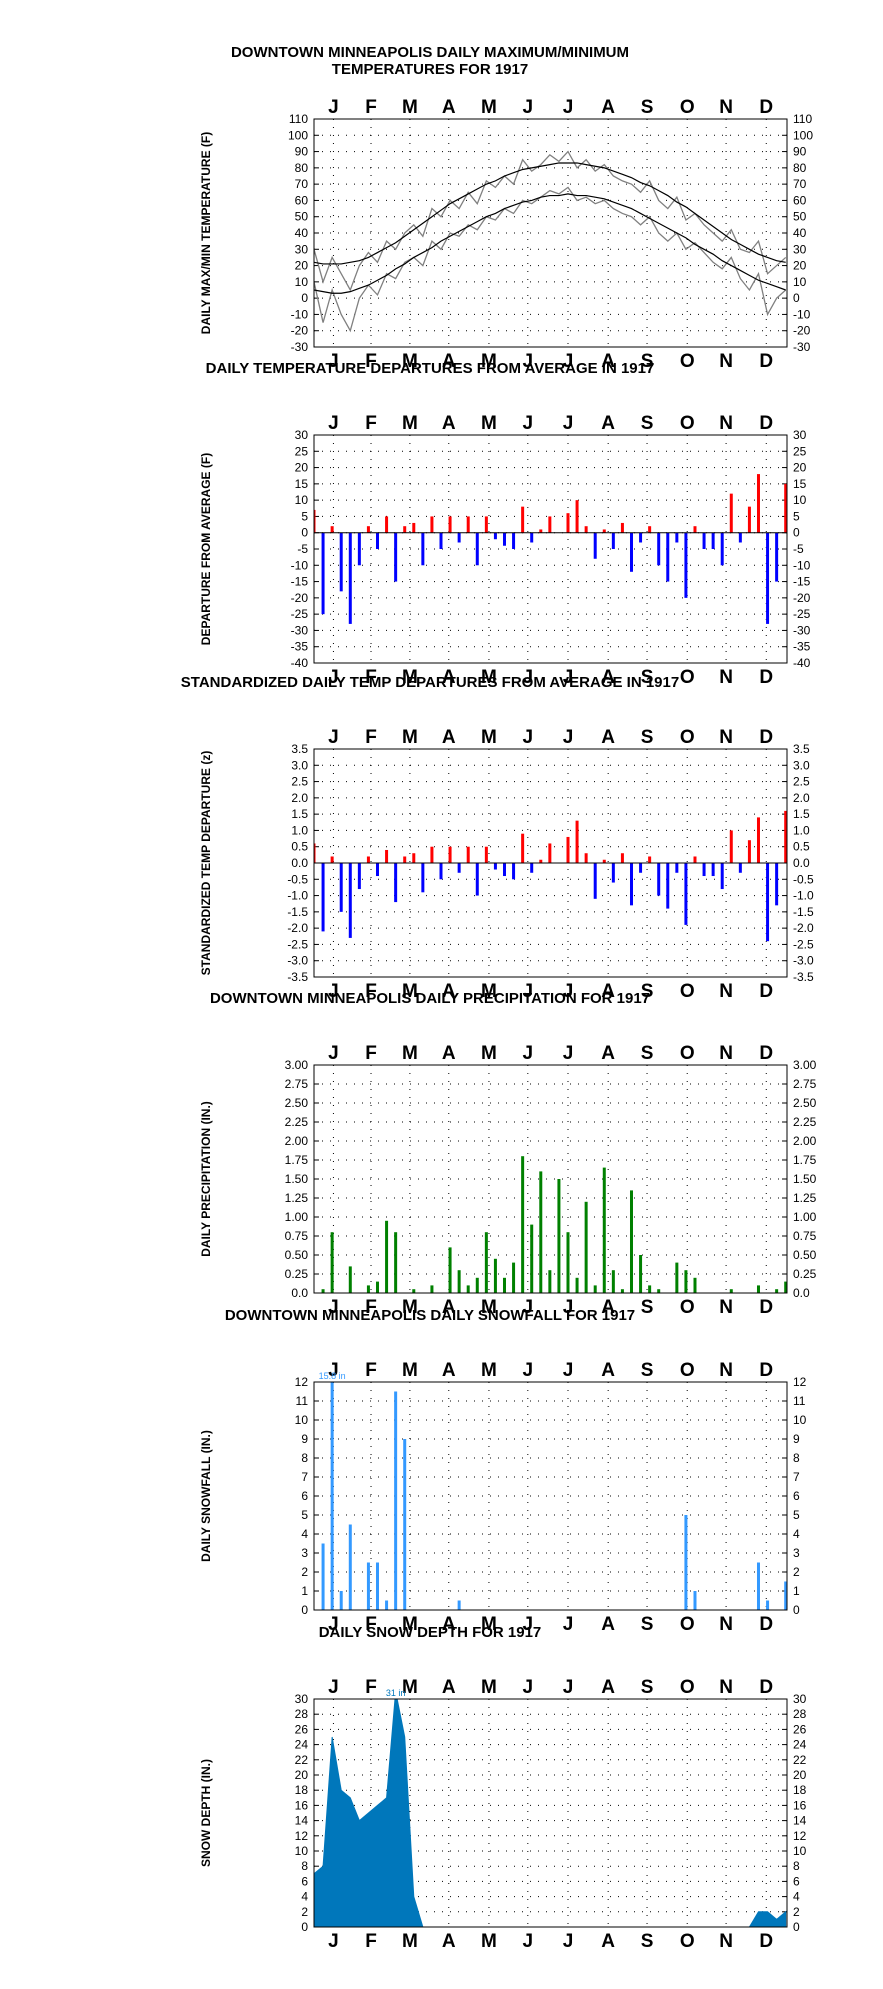  What do you see at coordinates (802, 614) in the screenshot?
I see `y-tick-label-right: -25` at bounding box center [802, 614].